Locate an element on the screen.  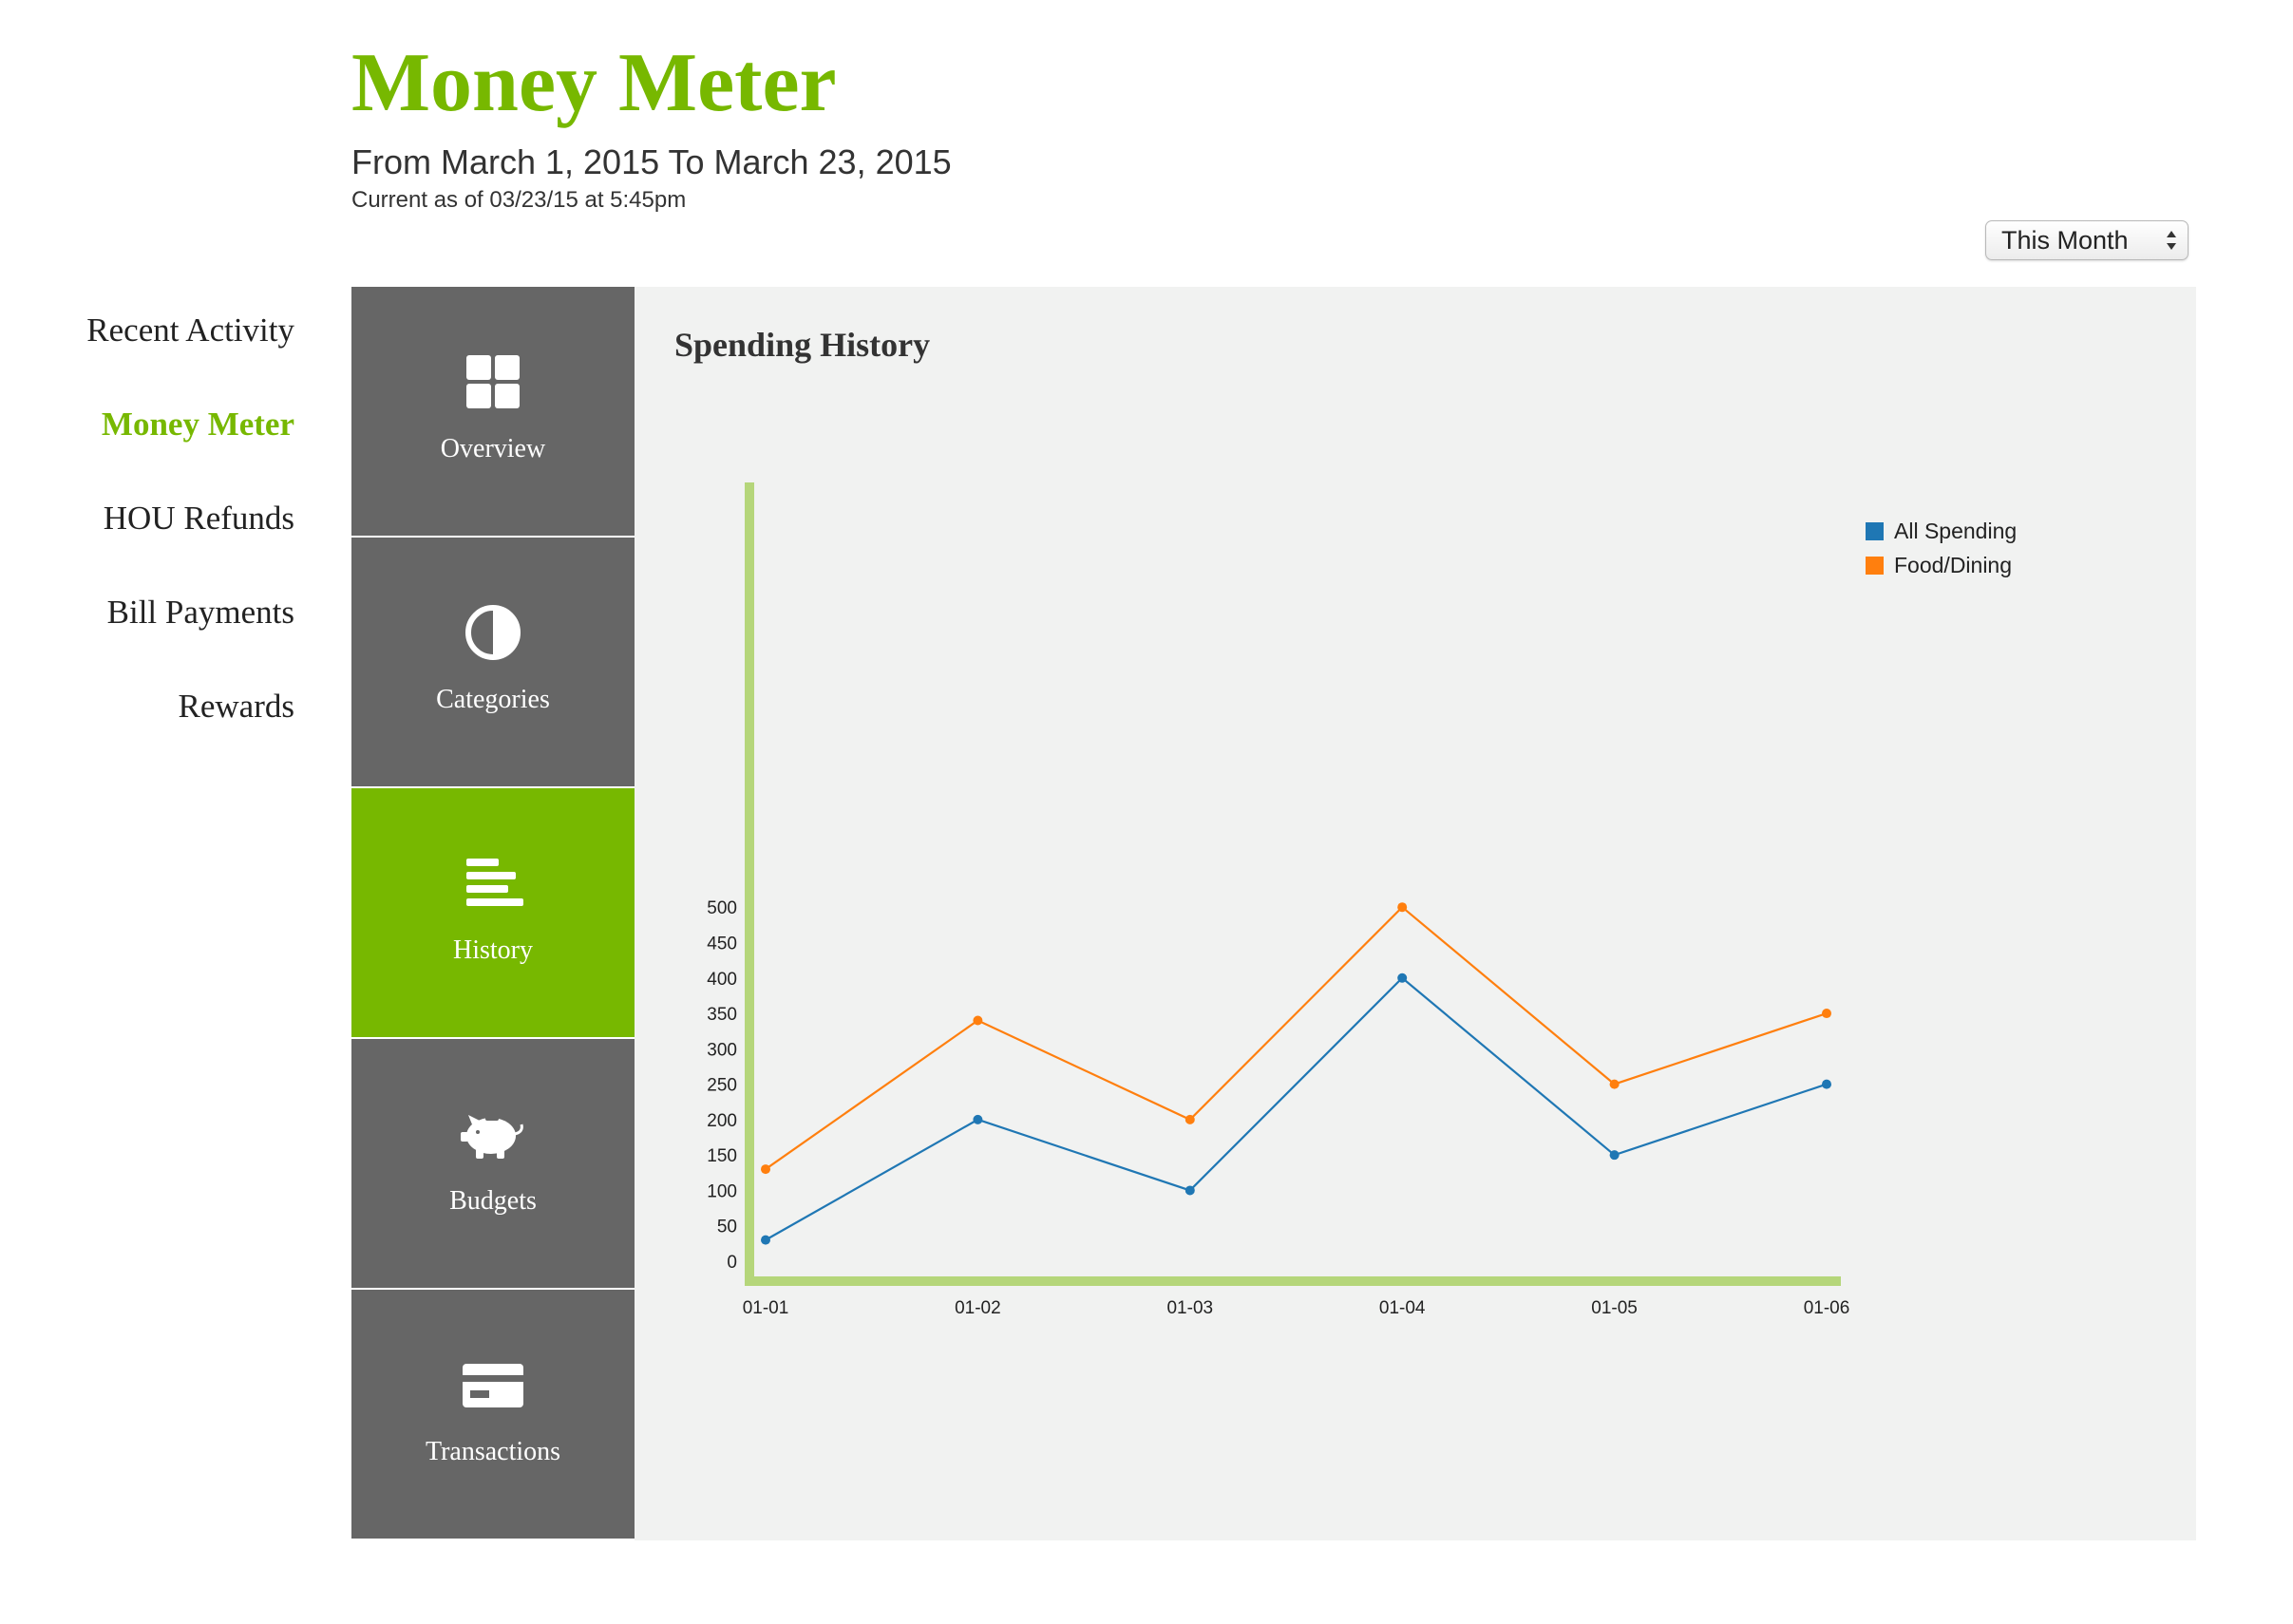
y-tick-label: 200 is located at coordinates (722, 1121).